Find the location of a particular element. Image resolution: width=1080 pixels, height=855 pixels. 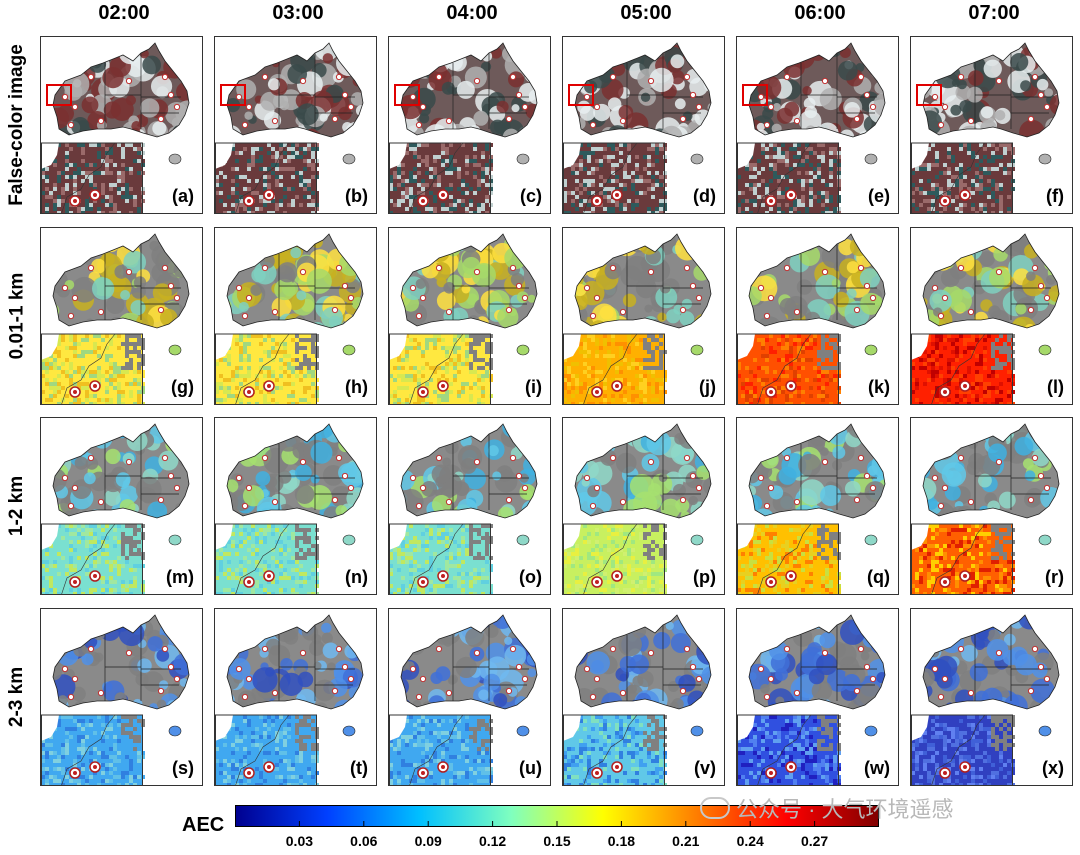

panel-label: (d) is located at coordinates (704, 196).